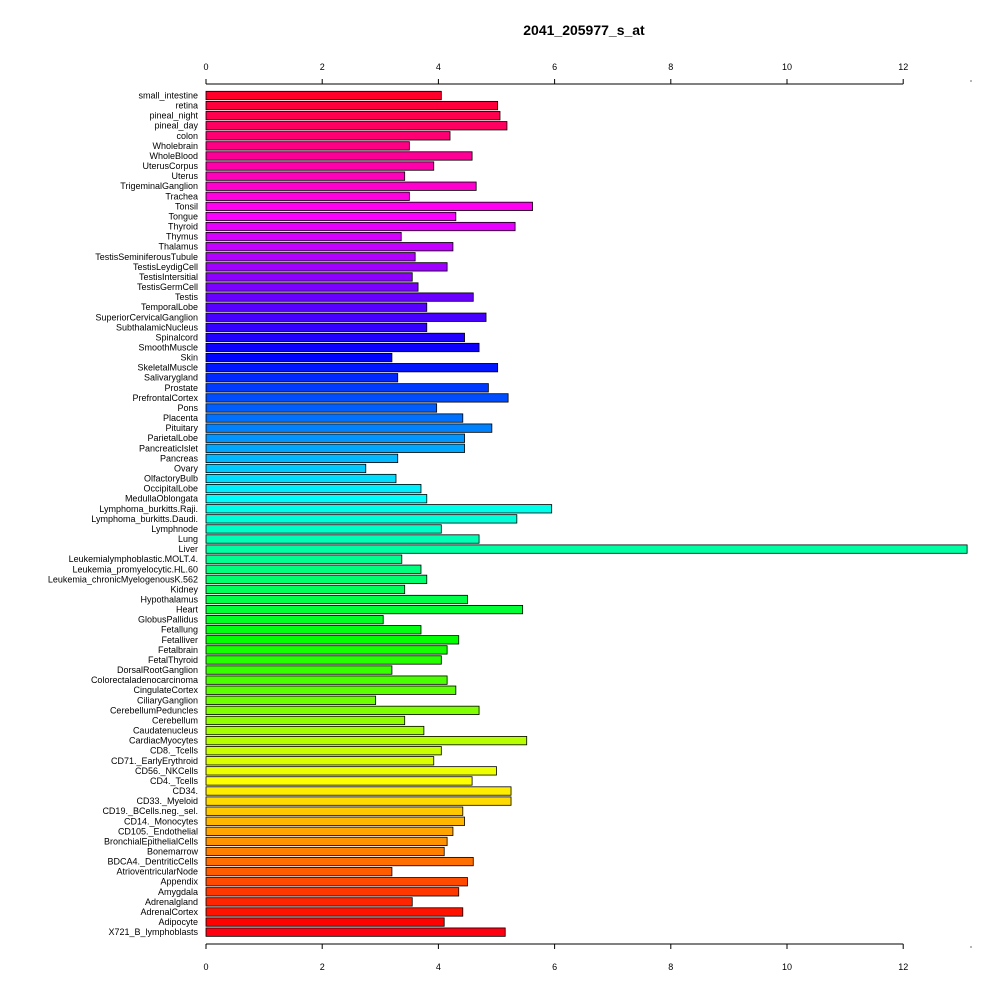 Image resolution: width=1000 pixels, height=1005 pixels. What do you see at coordinates (123, 579) in the screenshot?
I see `category-label: Leukemia_chronicMyelogenousK.562` at bounding box center [123, 579].